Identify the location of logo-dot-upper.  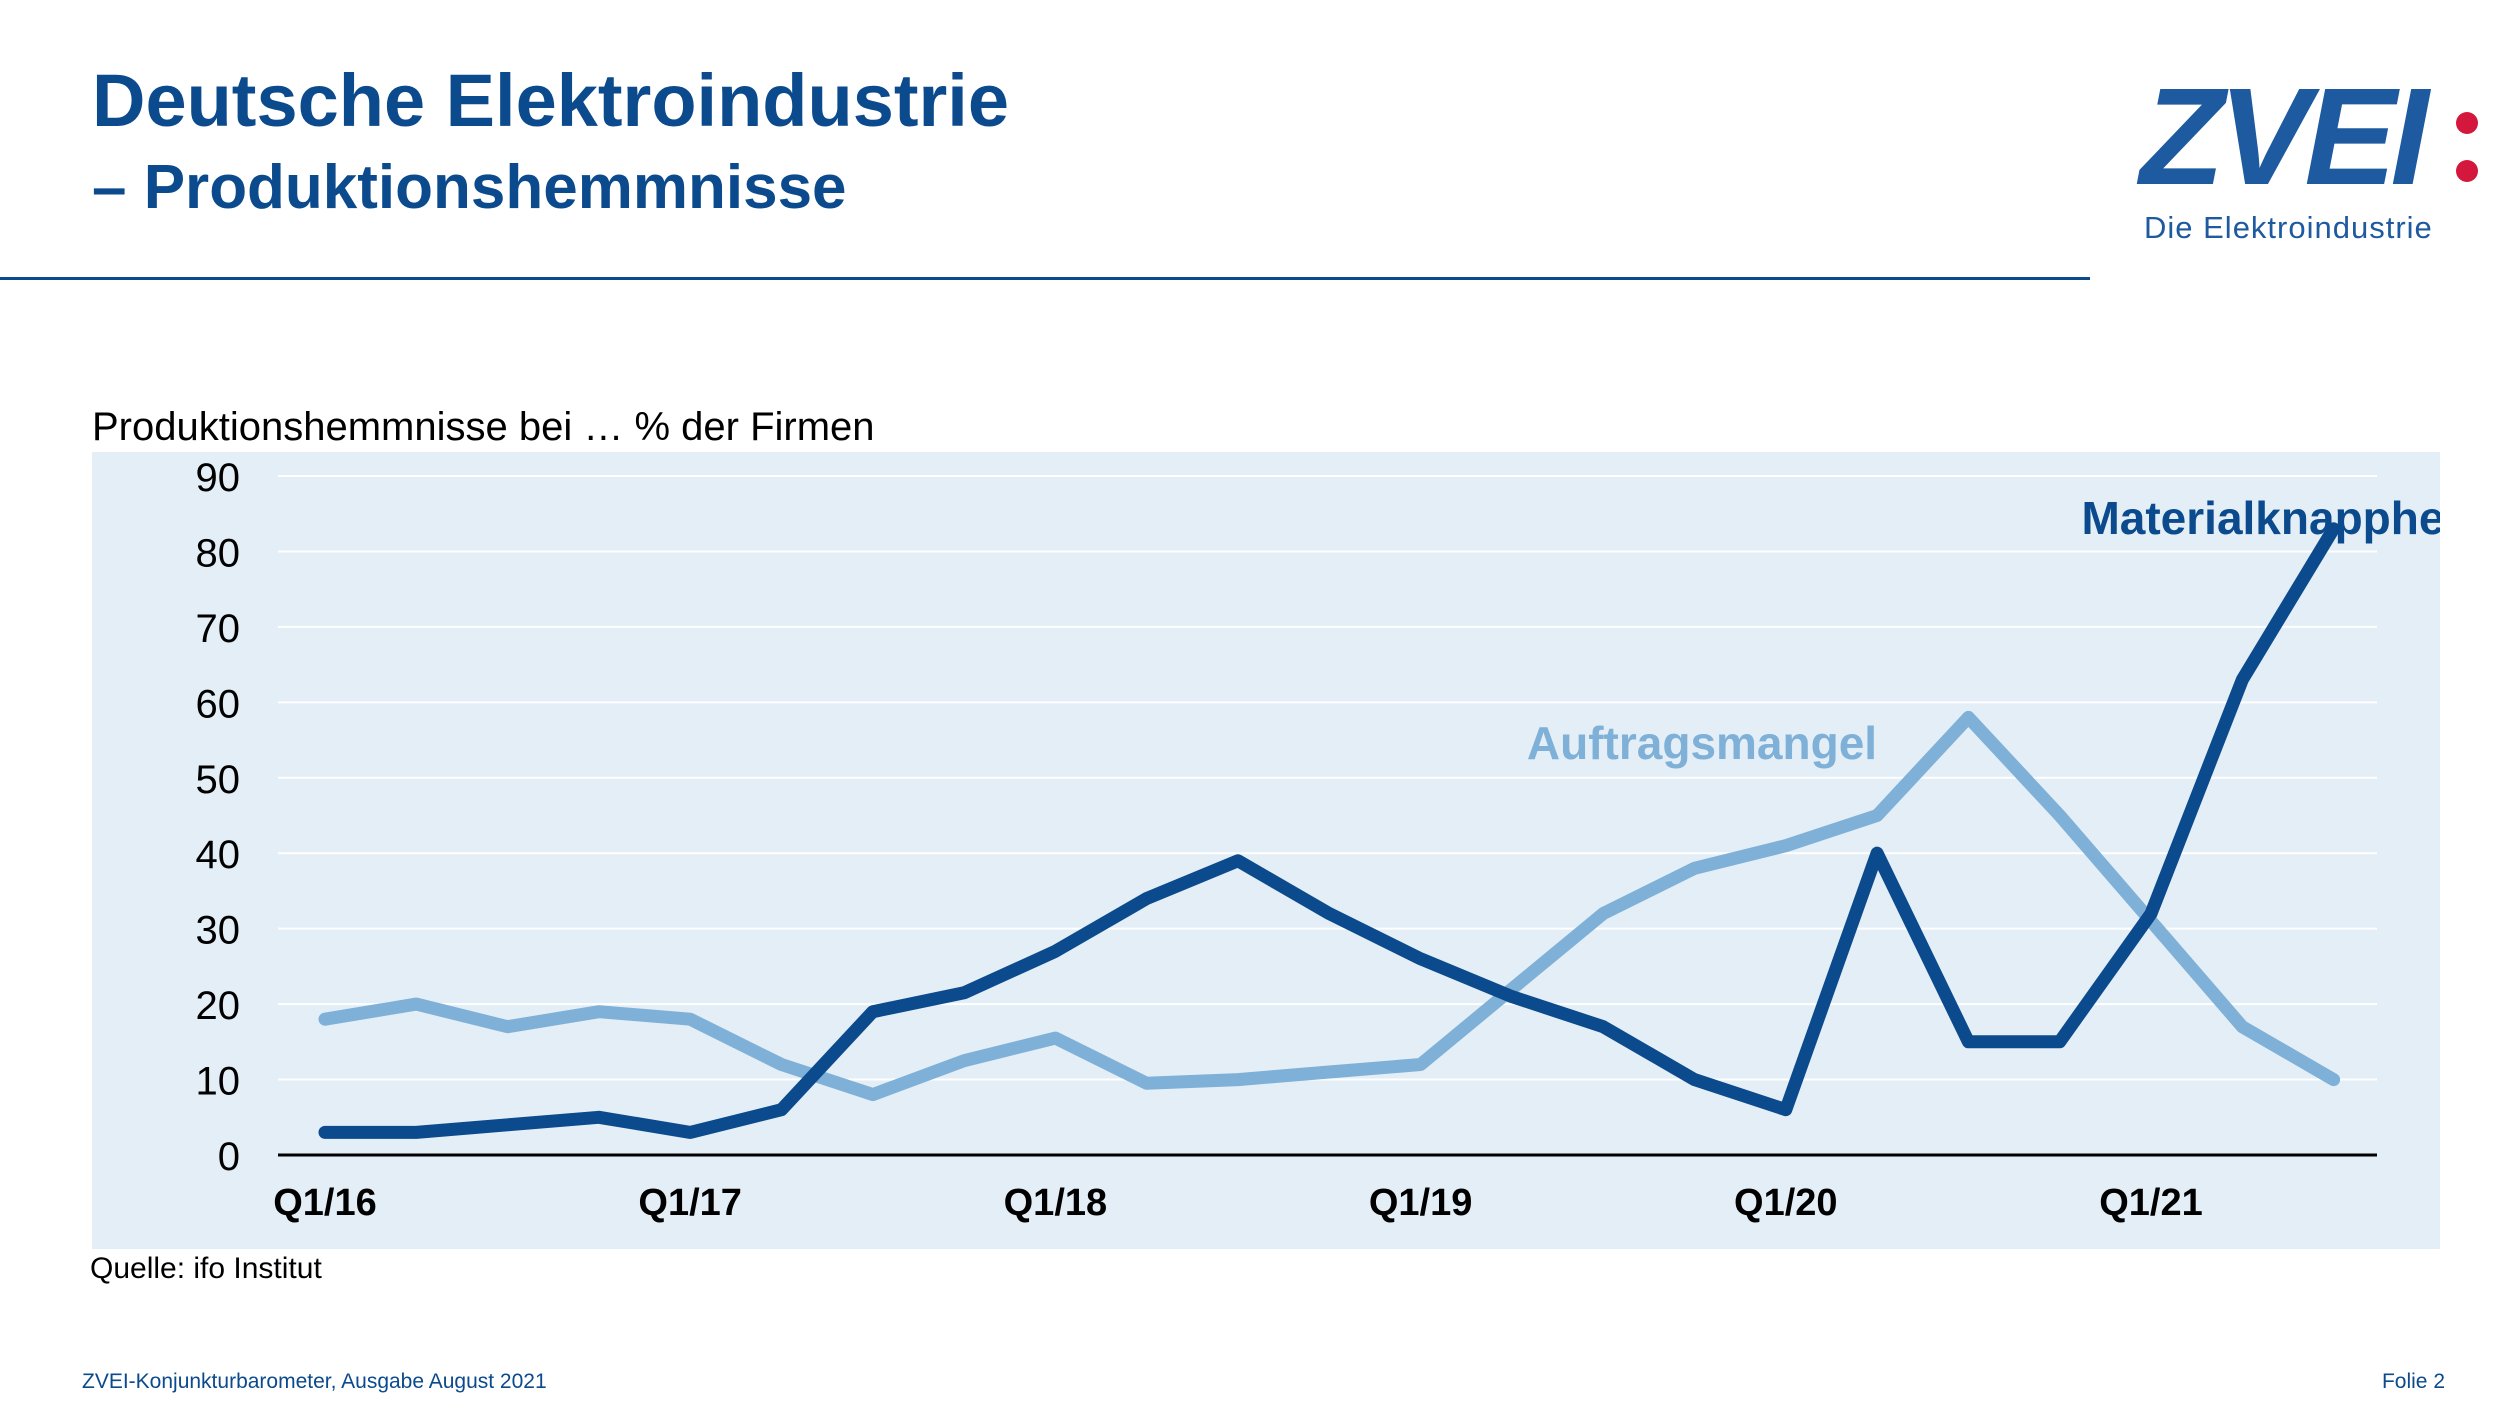
(2467, 123).